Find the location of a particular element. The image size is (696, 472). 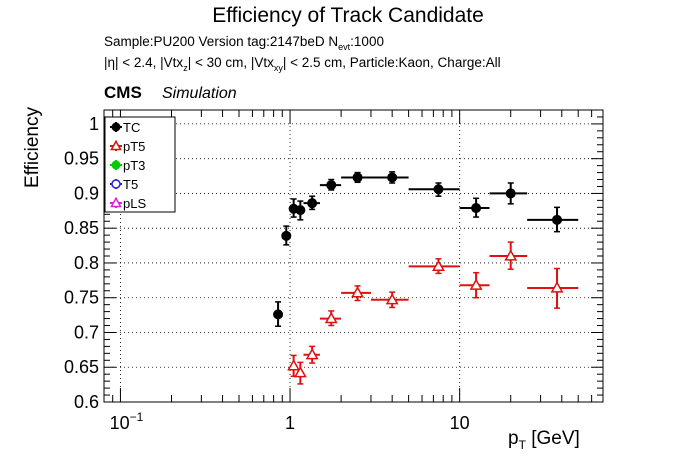

nevt-value: :1000 is located at coordinates (367, 41).